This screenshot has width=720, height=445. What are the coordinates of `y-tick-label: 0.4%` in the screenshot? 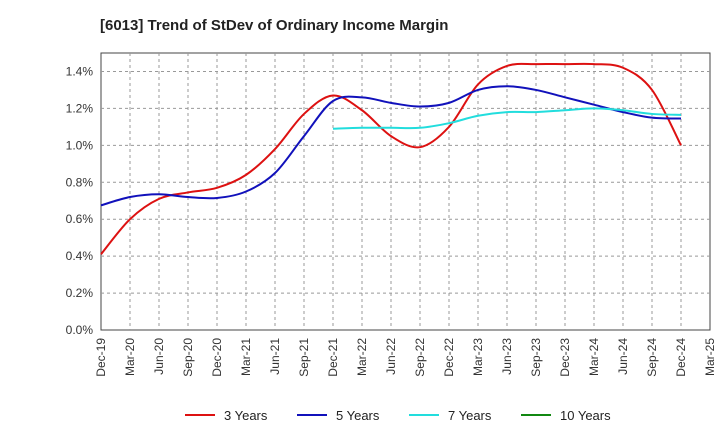 It's located at (80, 256).